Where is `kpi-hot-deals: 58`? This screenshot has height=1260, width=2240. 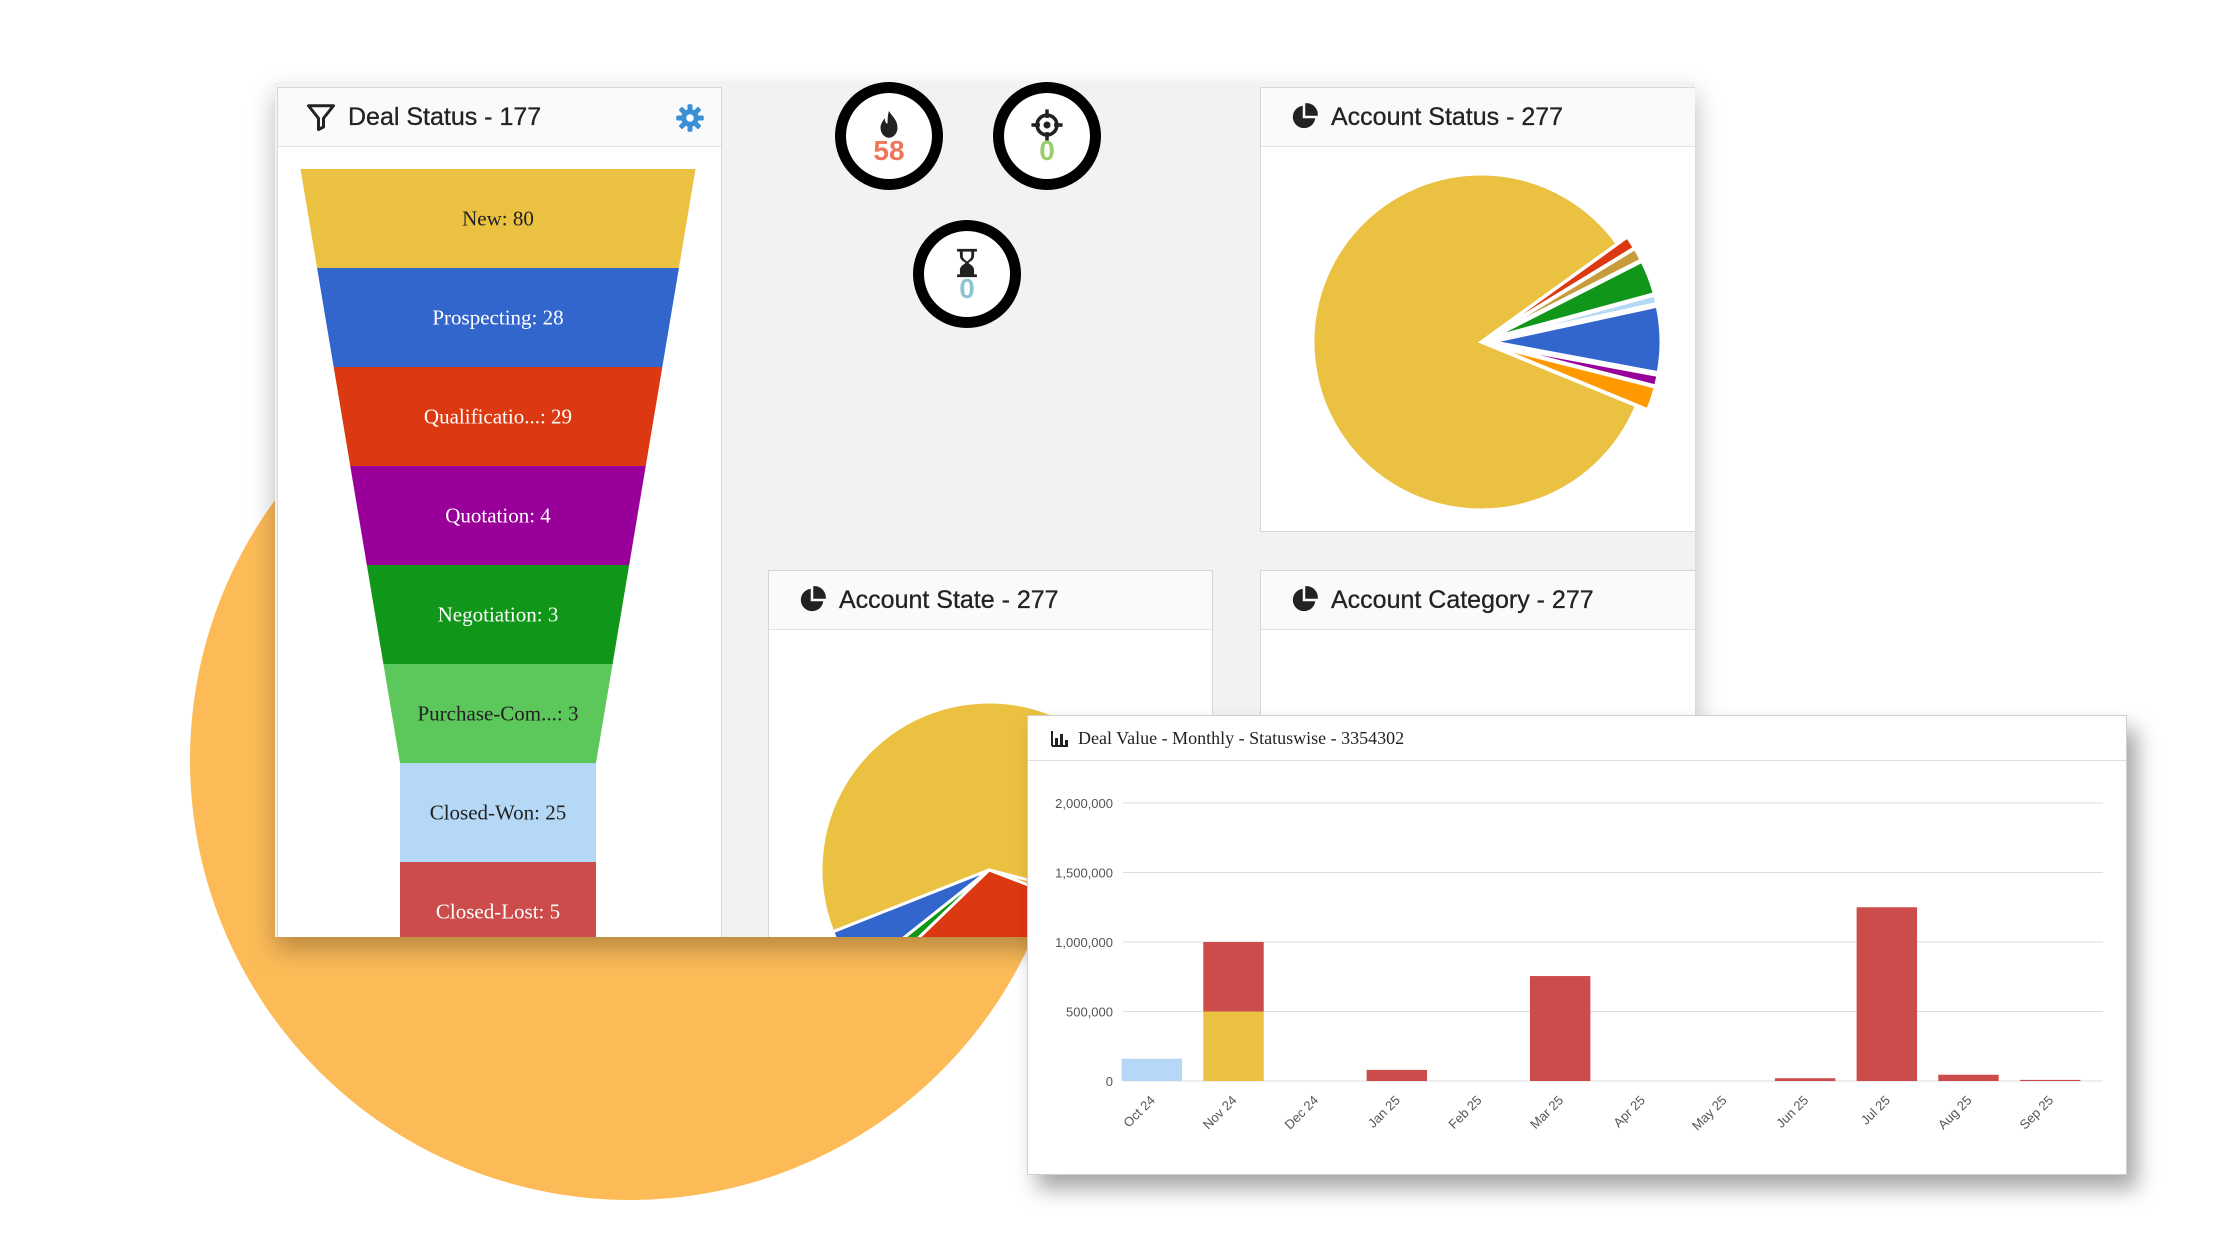 kpi-hot-deals: 58 is located at coordinates (889, 136).